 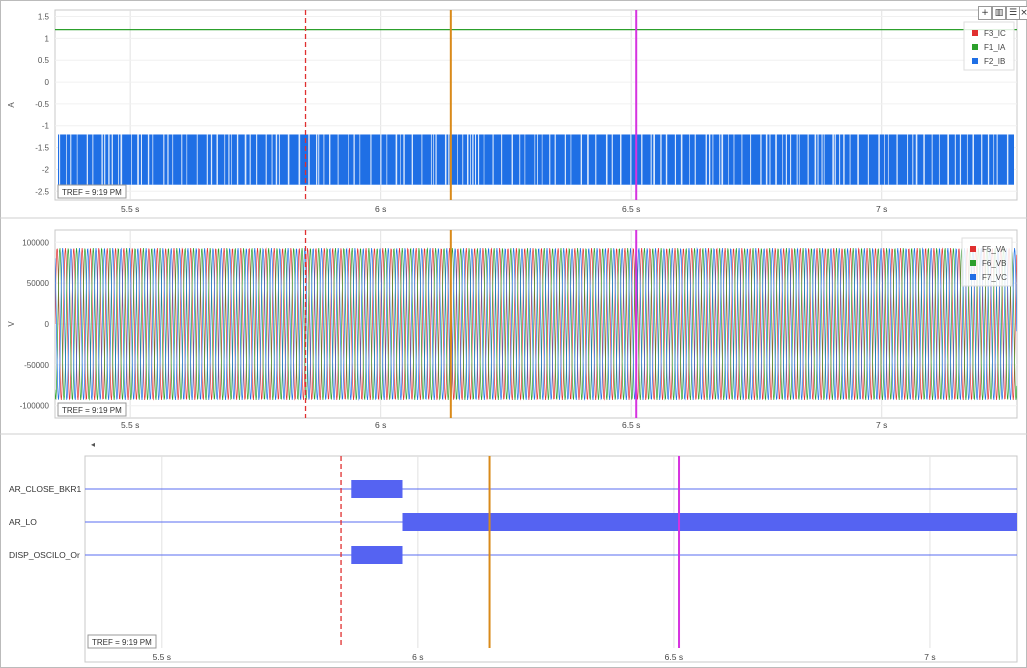 What do you see at coordinates (994, 277) in the screenshot?
I see `legend-label: F7_VC` at bounding box center [994, 277].